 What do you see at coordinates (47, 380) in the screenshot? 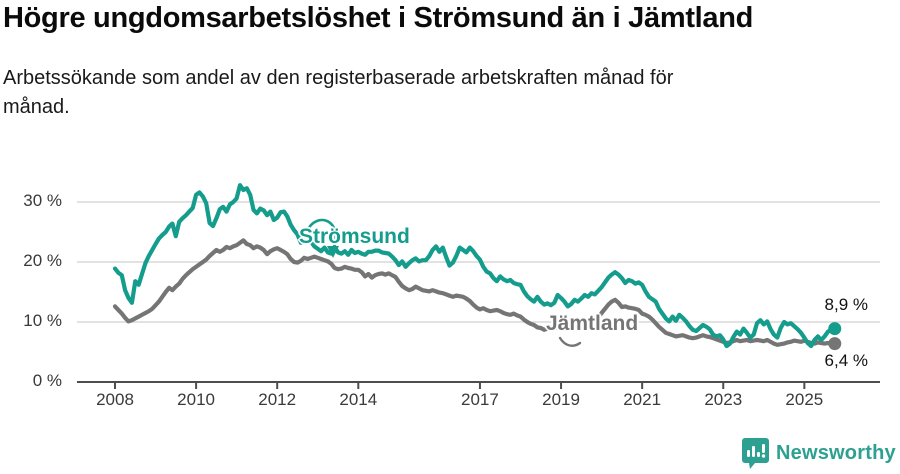
I see `y-tick-label-0: 0 %` at bounding box center [47, 380].